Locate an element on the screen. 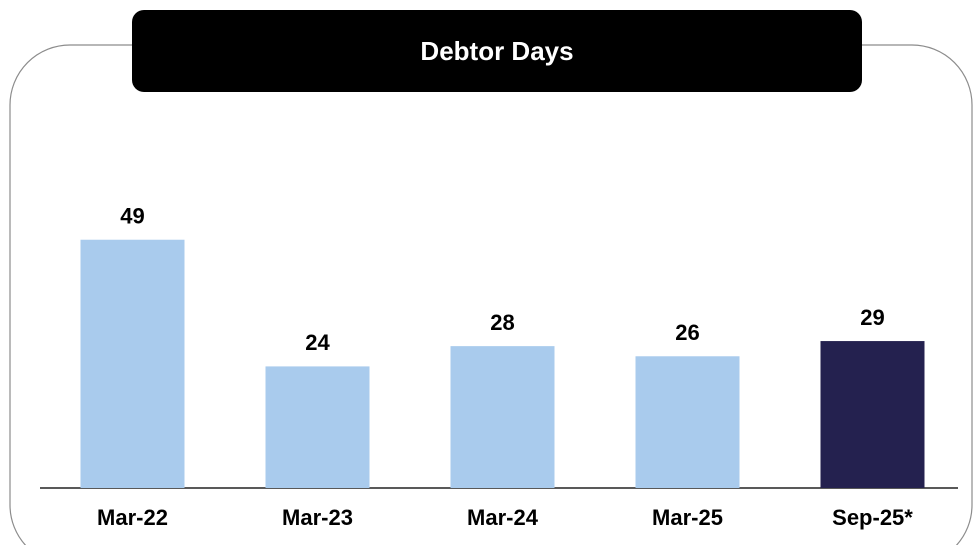  x-tick-label: Mar-25 is located at coordinates (687, 517).